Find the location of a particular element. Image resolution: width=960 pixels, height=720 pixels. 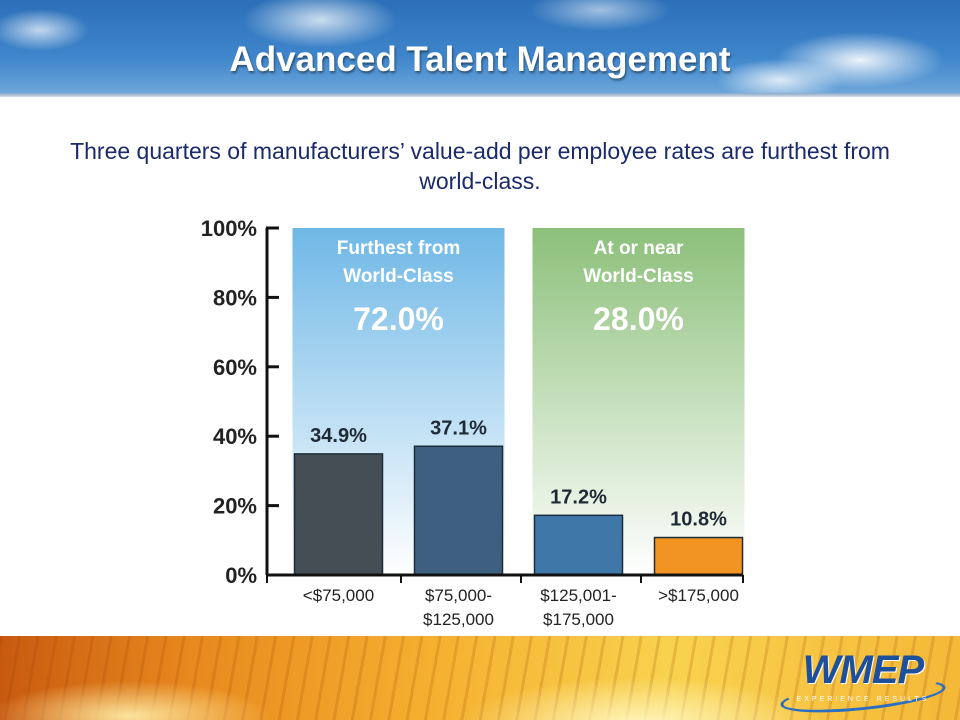

y-tick-label-3: 60% is located at coordinates (235, 367).